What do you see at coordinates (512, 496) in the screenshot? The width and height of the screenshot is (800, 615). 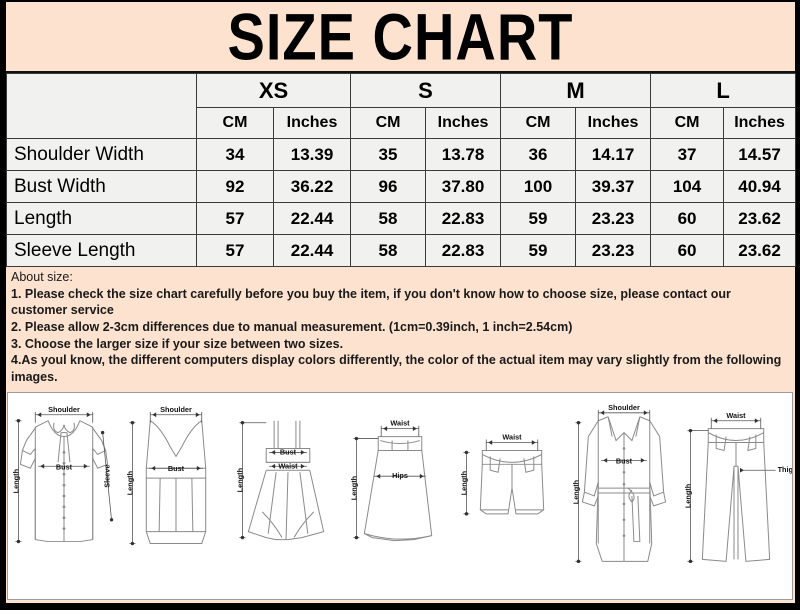 I see `illustration-shorts: Waist Length` at bounding box center [512, 496].